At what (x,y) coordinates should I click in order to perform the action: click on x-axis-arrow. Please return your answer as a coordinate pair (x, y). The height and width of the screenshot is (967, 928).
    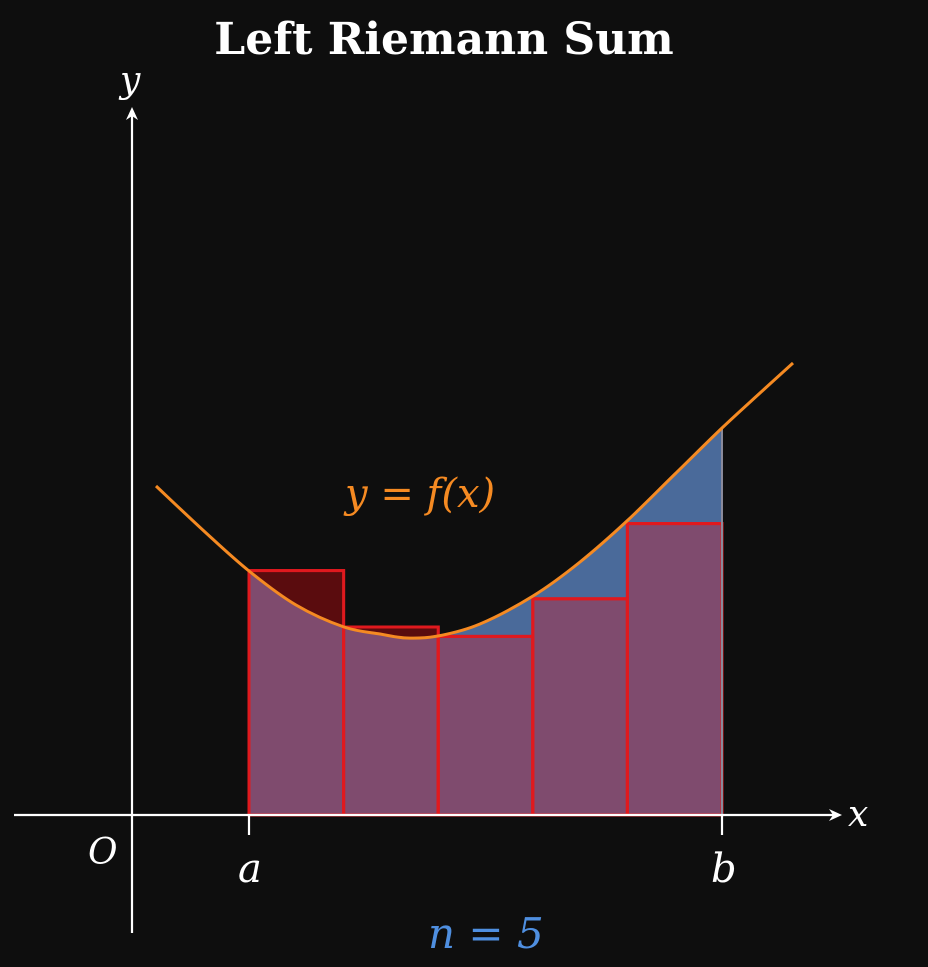
    Looking at the image, I should click on (835, 815).